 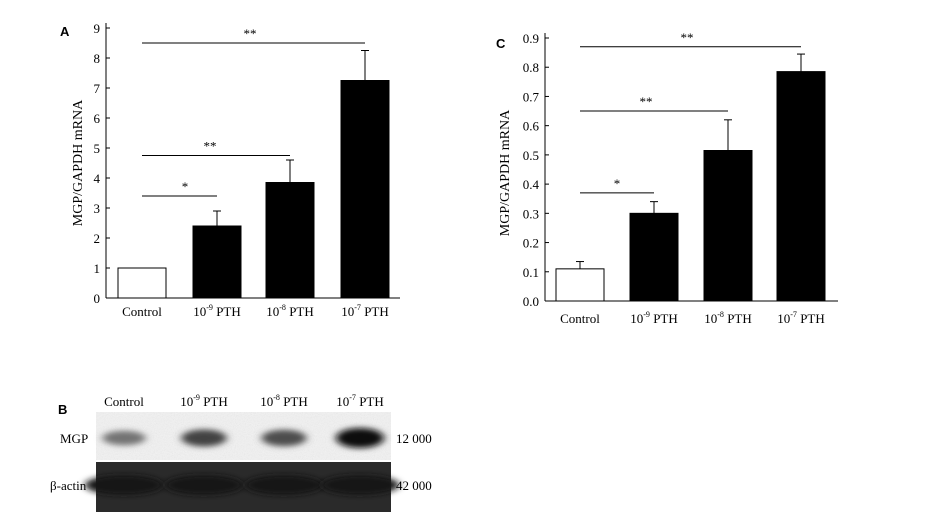 What do you see at coordinates (531, 38) in the screenshot?
I see `y-tick-label: 0.9` at bounding box center [531, 38].